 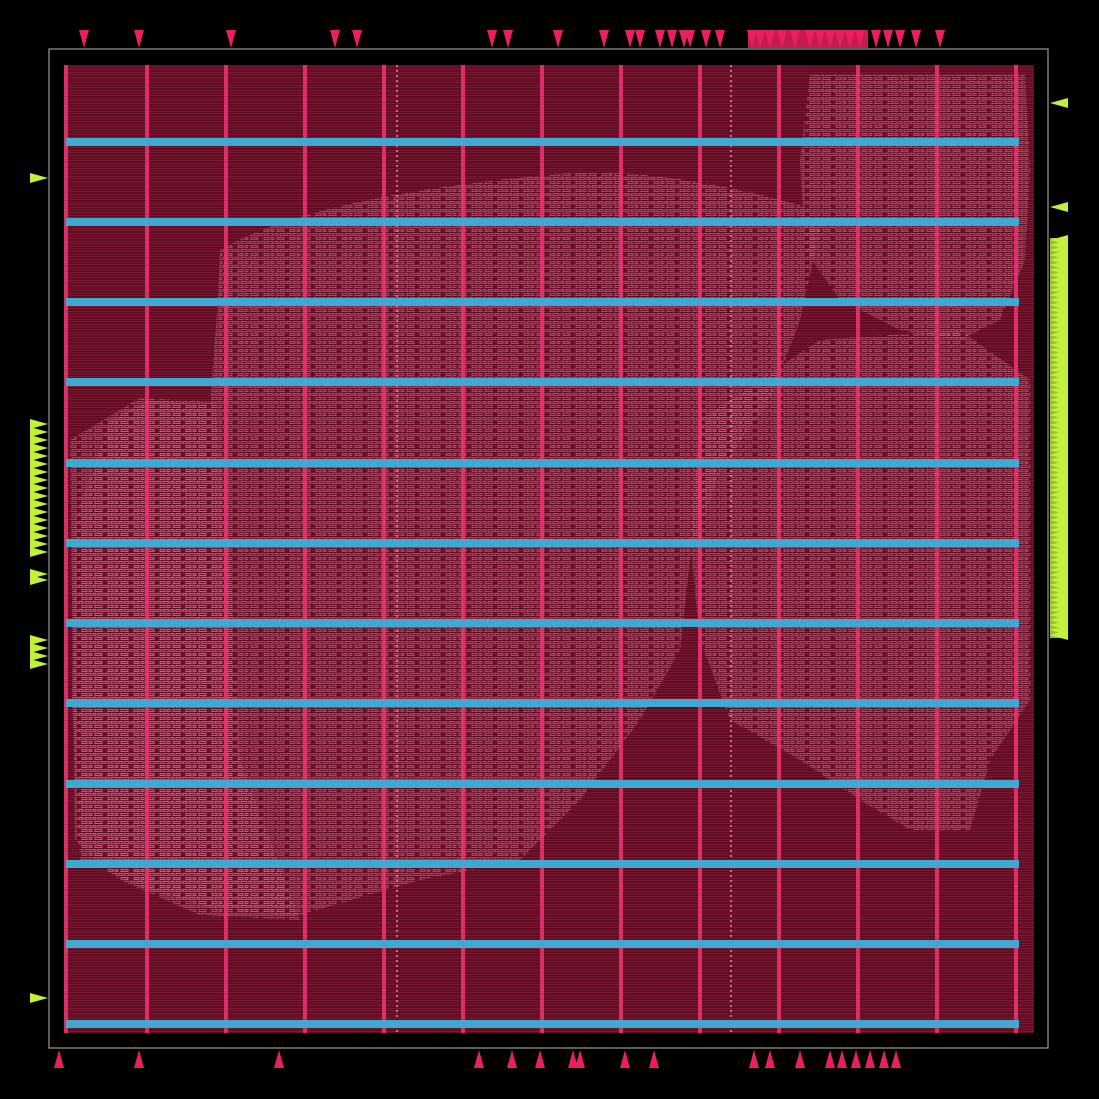 What do you see at coordinates (1059, 438) in the screenshot?
I see `right-pin-cluster` at bounding box center [1059, 438].